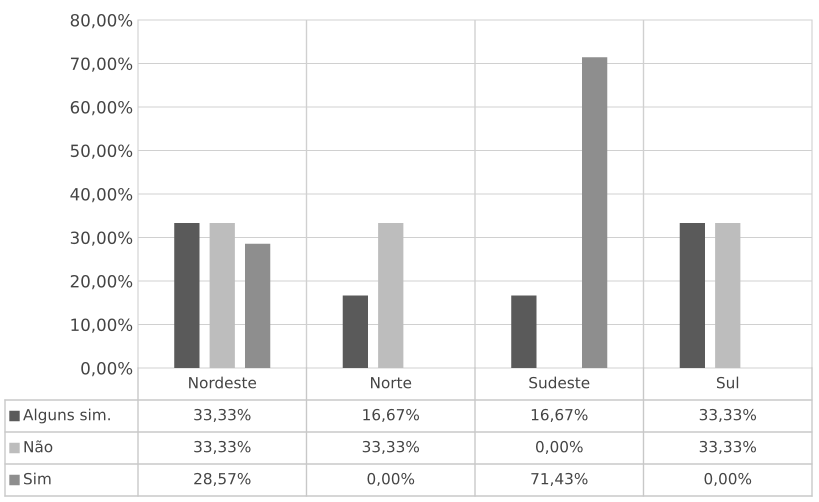  Describe the element at coordinates (38, 446) in the screenshot. I see `legend-label: Não` at that location.